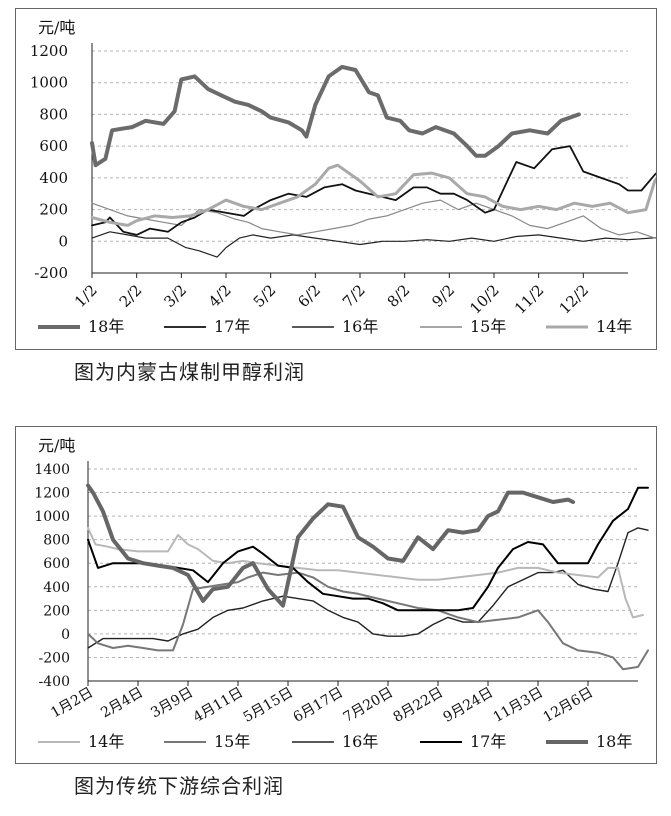 The image size is (671, 816). What do you see at coordinates (218, 705) in the screenshot?
I see `x-tick-label: 4月11日` at bounding box center [218, 705].